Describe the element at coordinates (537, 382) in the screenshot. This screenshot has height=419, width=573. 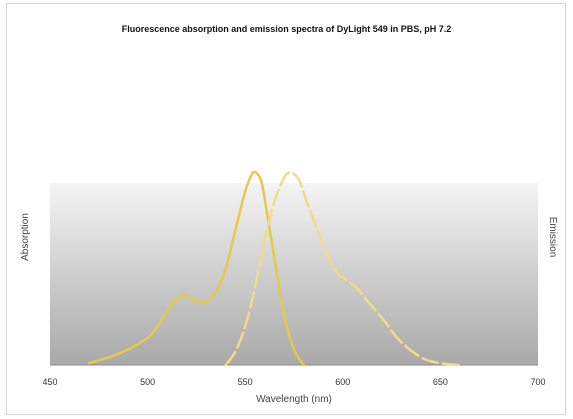
I see `x-tick-label: 700` at that location.